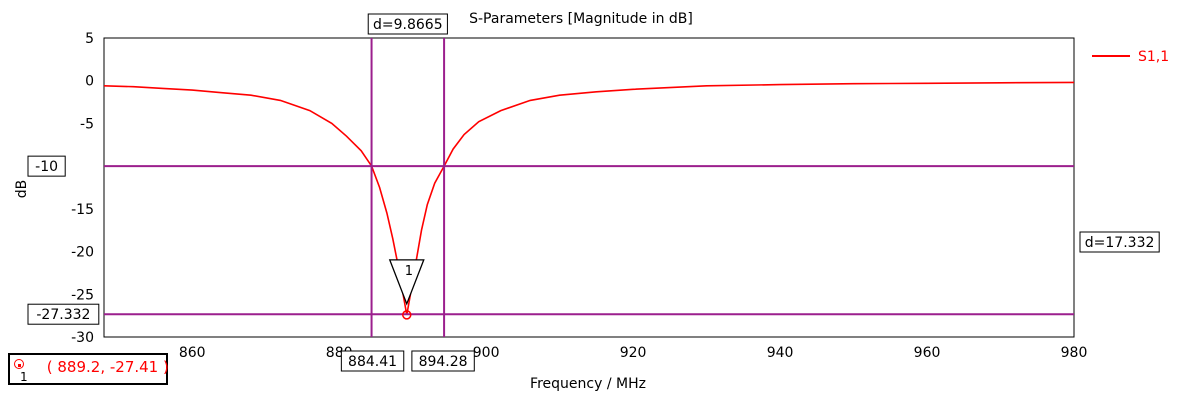  I want to click on marker-point-circle, so click(407, 315).